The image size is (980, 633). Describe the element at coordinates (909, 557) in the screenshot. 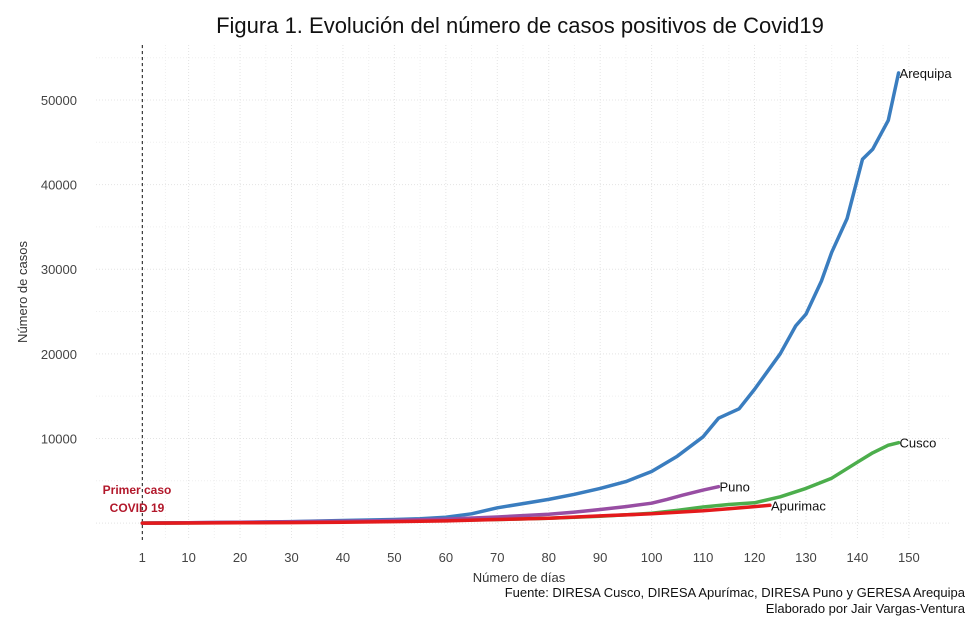

I see `x-tick-label: 150` at that location.